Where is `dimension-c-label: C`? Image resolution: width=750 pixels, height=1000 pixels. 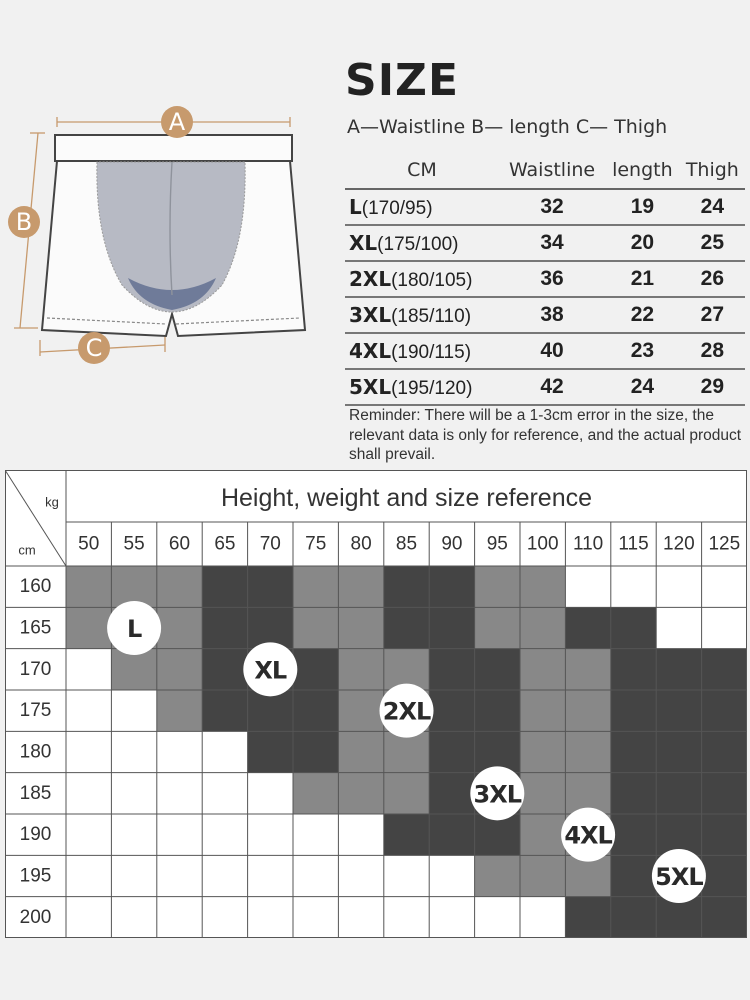 dimension-c-label: C is located at coordinates (94, 348).